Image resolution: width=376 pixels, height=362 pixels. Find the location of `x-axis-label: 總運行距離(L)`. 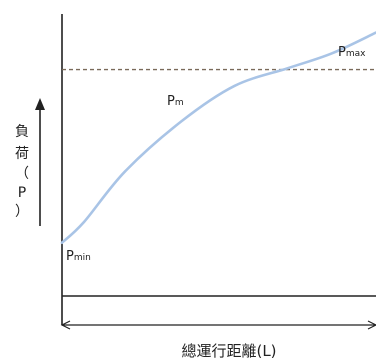

x-axis-label: 總運行距離(L) is located at coordinates (228, 351).